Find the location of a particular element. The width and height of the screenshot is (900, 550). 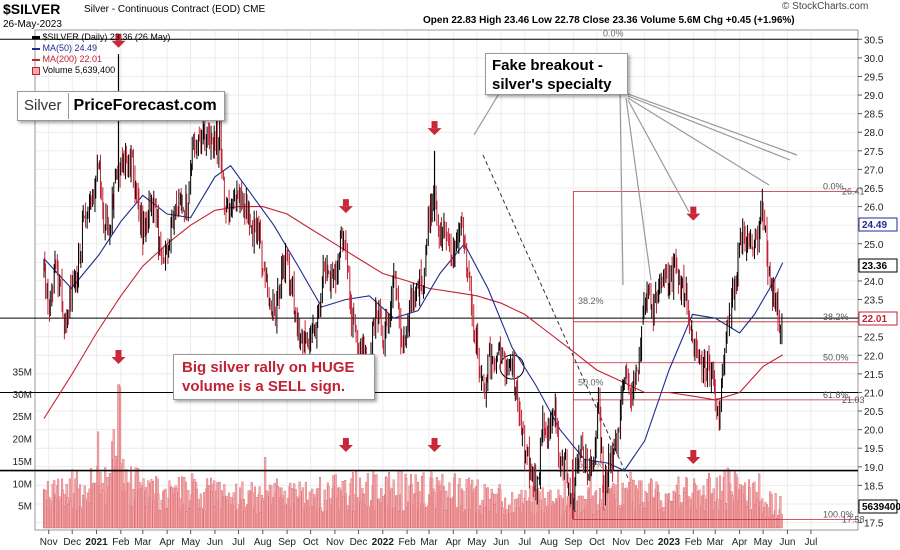

y-tick-label-18: 26.5 is located at coordinates (874, 189).